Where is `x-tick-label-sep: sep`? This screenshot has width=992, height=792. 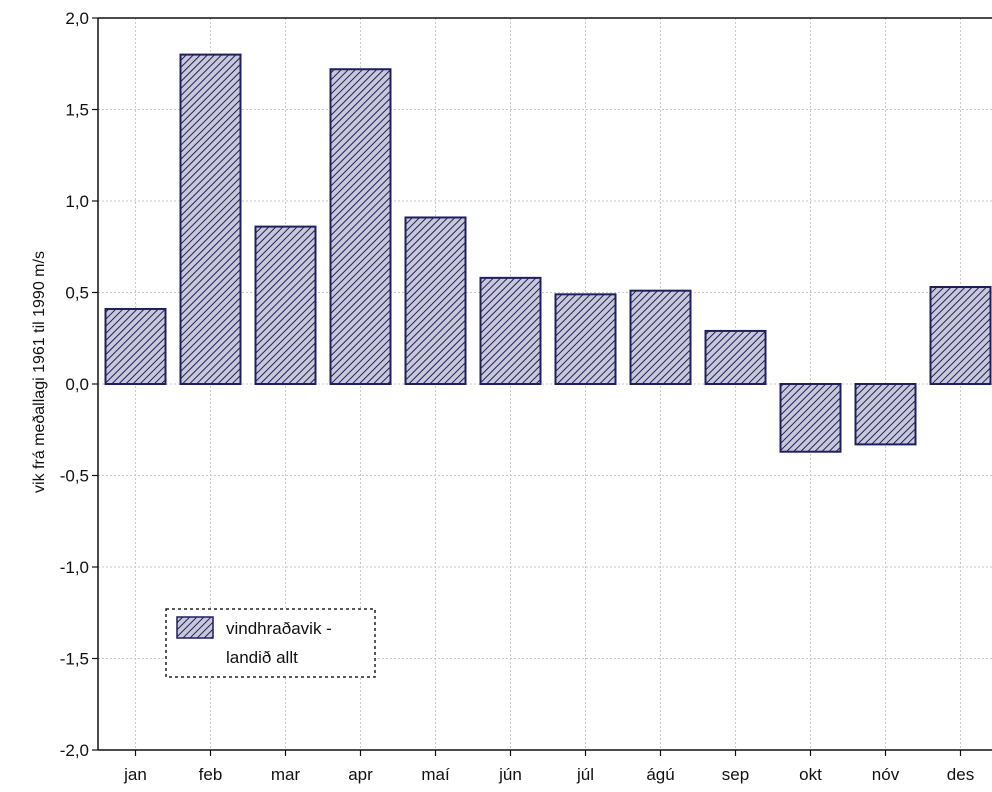 x-tick-label-sep: sep is located at coordinates (735, 774).